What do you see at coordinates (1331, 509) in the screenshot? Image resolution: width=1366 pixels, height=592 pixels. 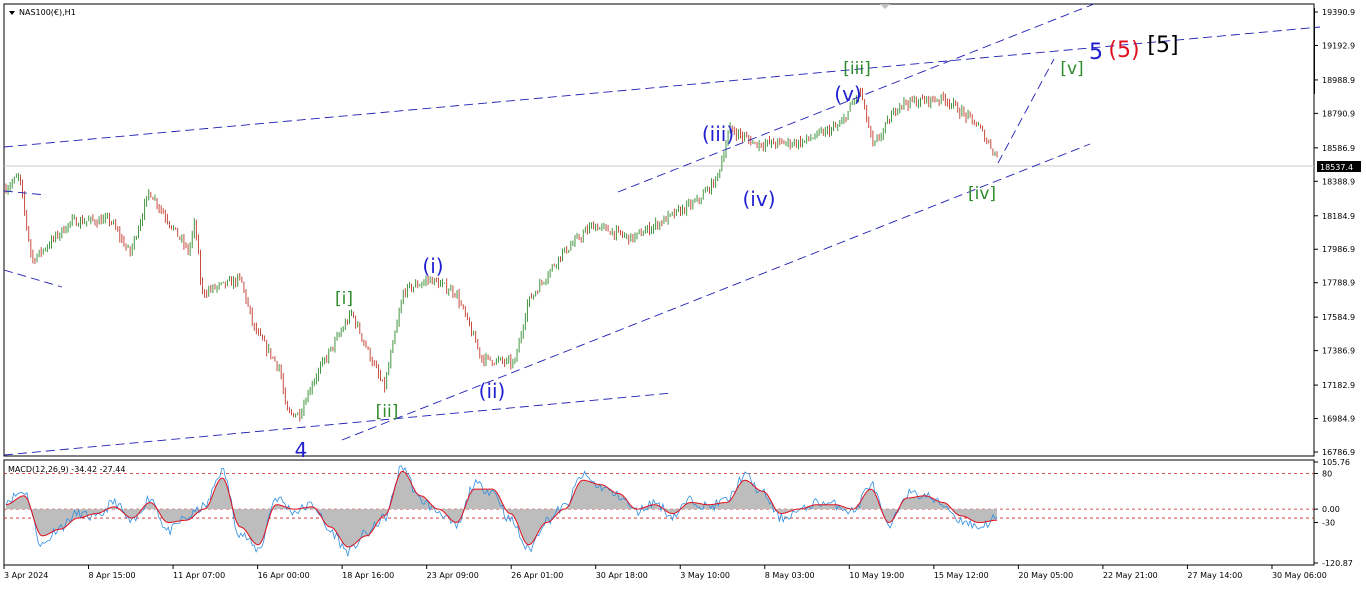 I see `macd-tick-label: 0.00` at bounding box center [1331, 509].